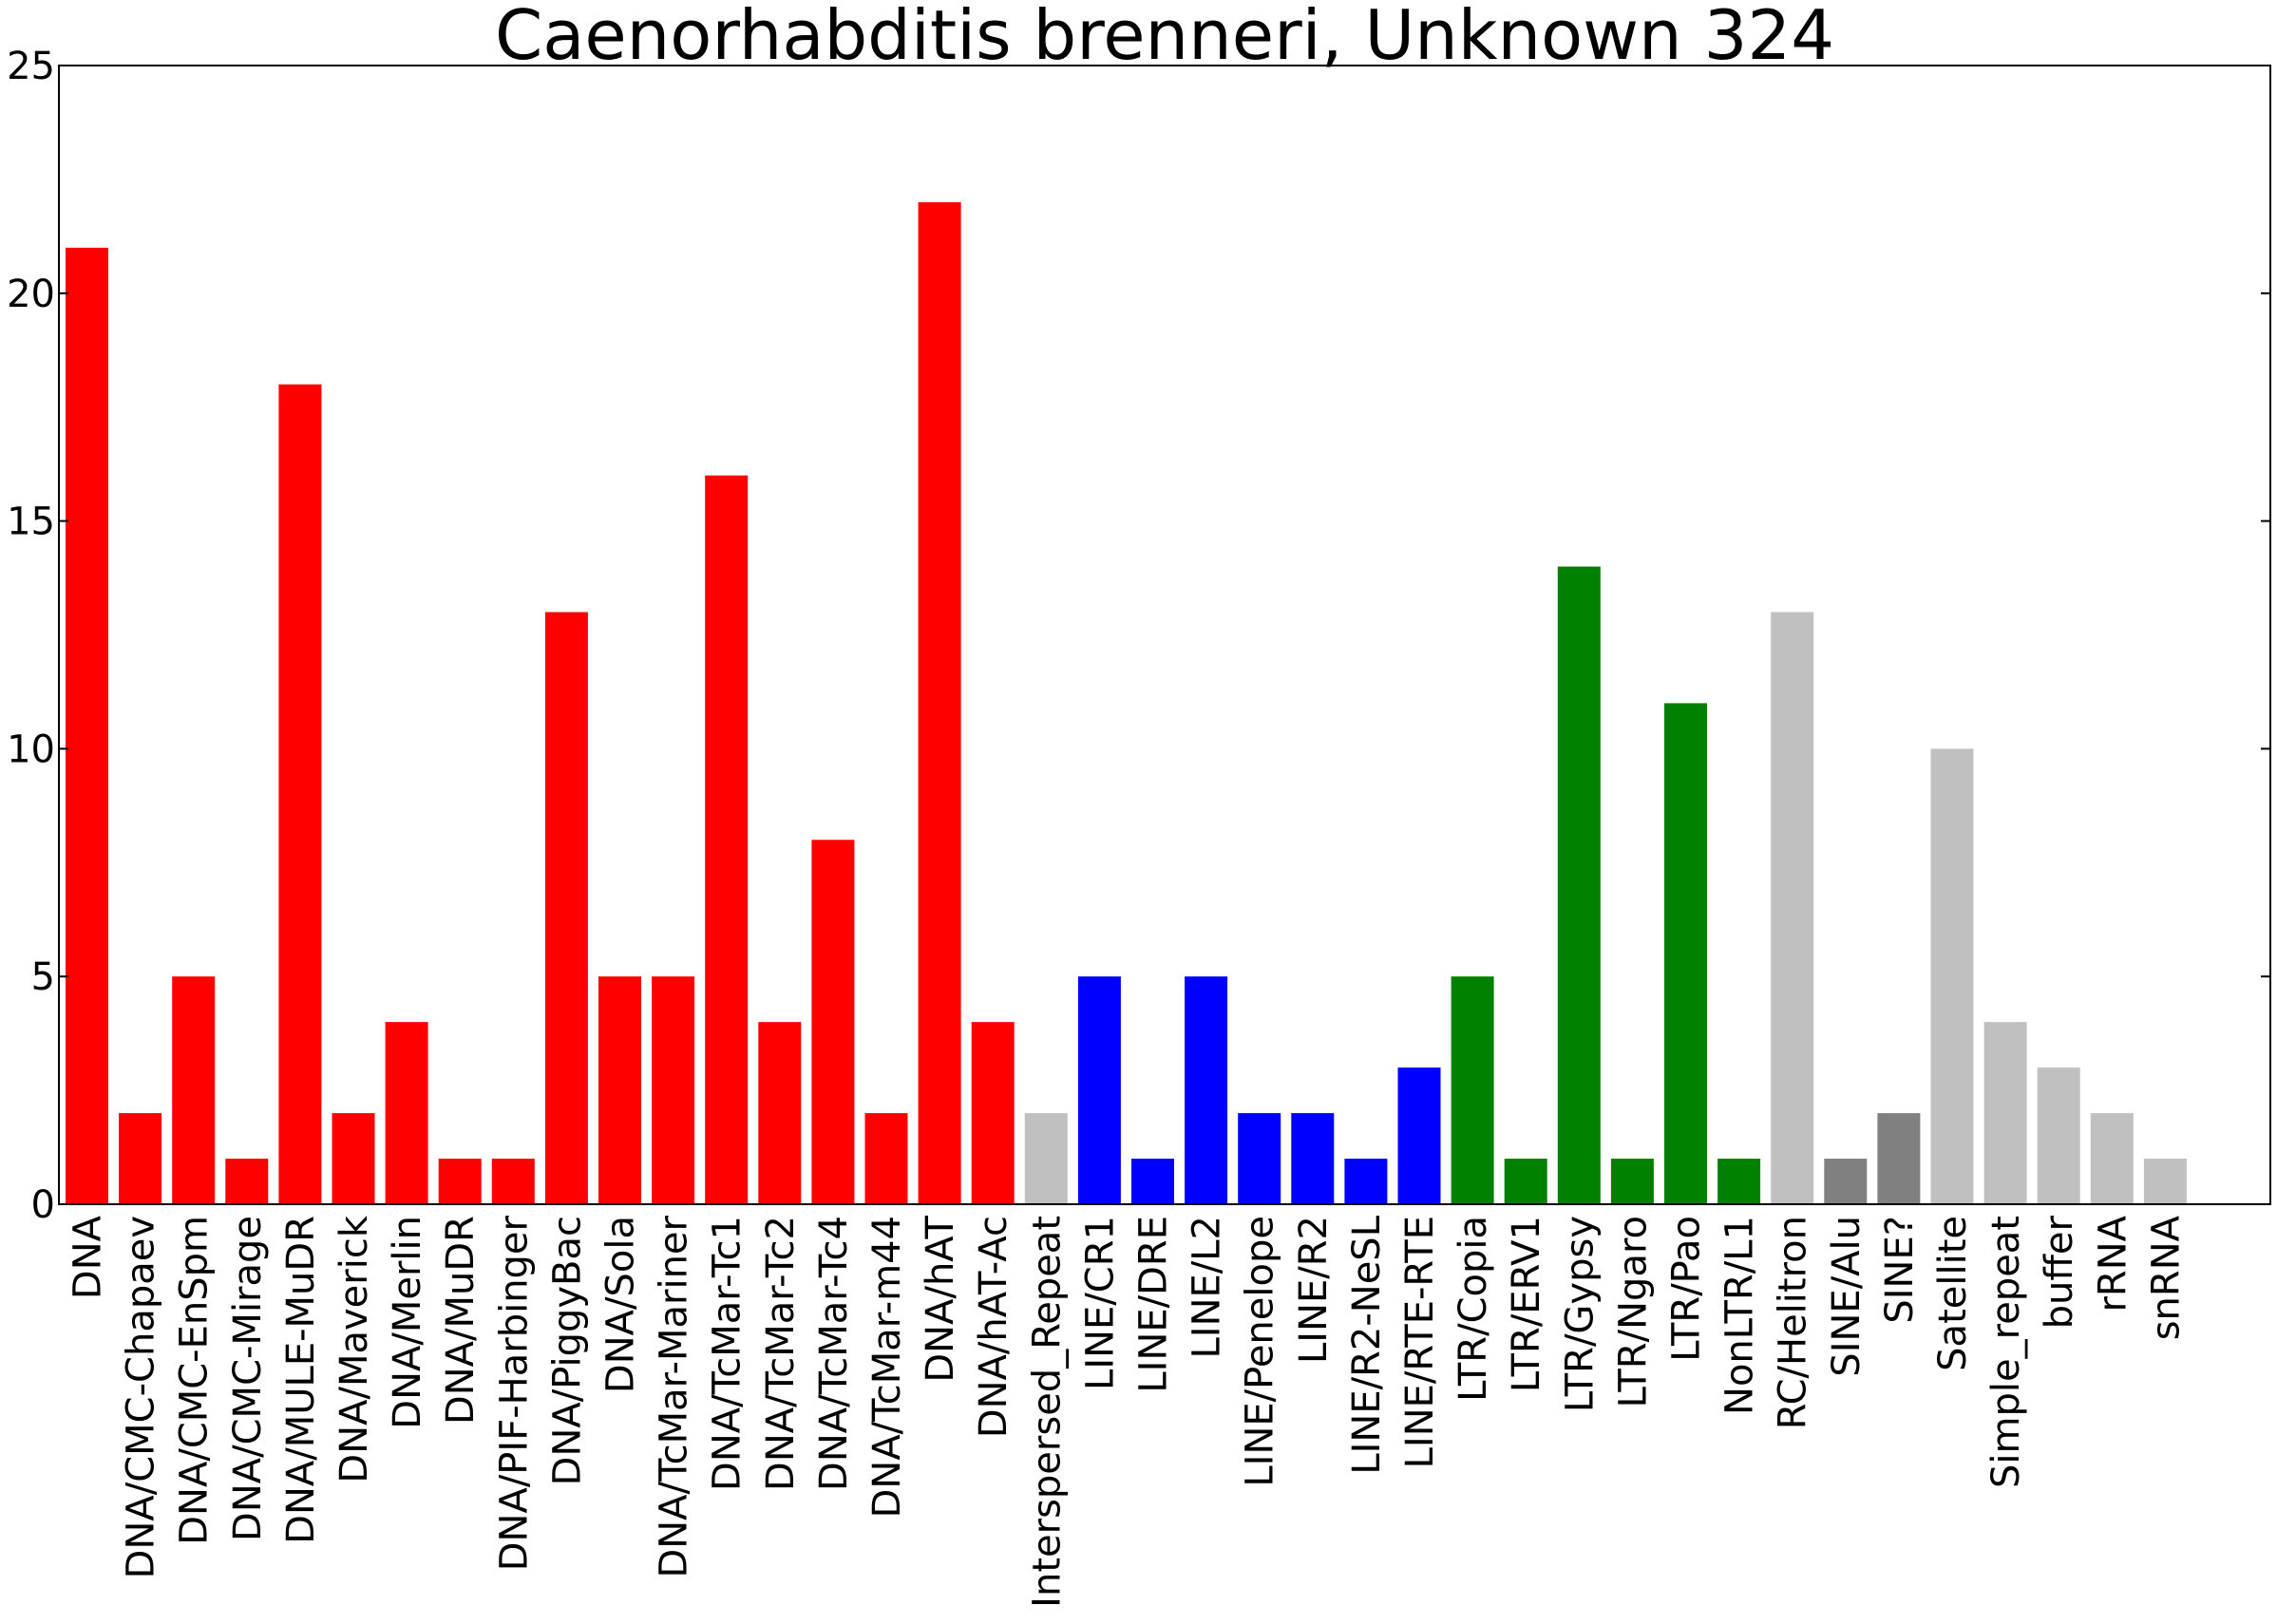 This screenshot has height=1624, width=2277. Describe the element at coordinates (141, 1397) in the screenshot. I see `x-tick-label: DNA/CMC-Chapaev` at that location.